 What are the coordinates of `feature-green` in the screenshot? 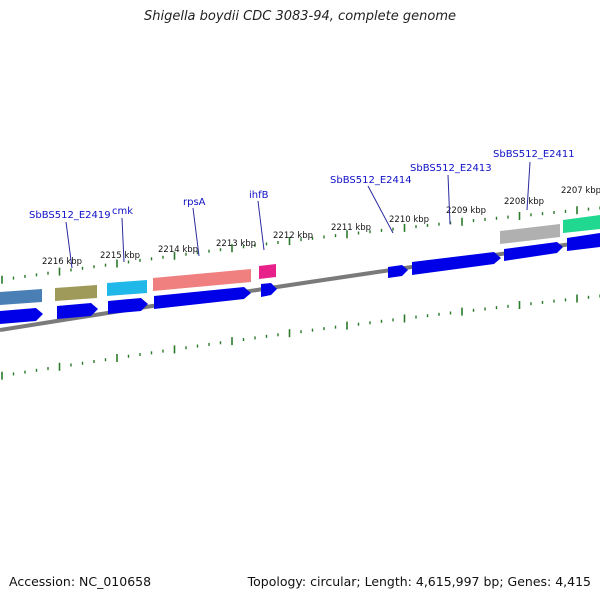 It's located at (581, 224).